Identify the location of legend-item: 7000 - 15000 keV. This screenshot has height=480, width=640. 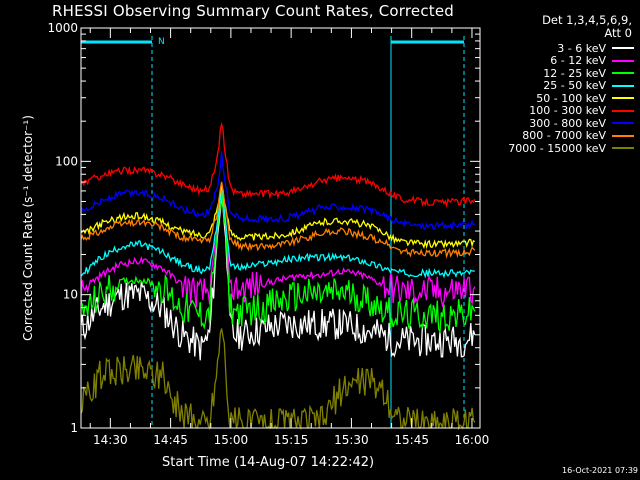
(571, 148).